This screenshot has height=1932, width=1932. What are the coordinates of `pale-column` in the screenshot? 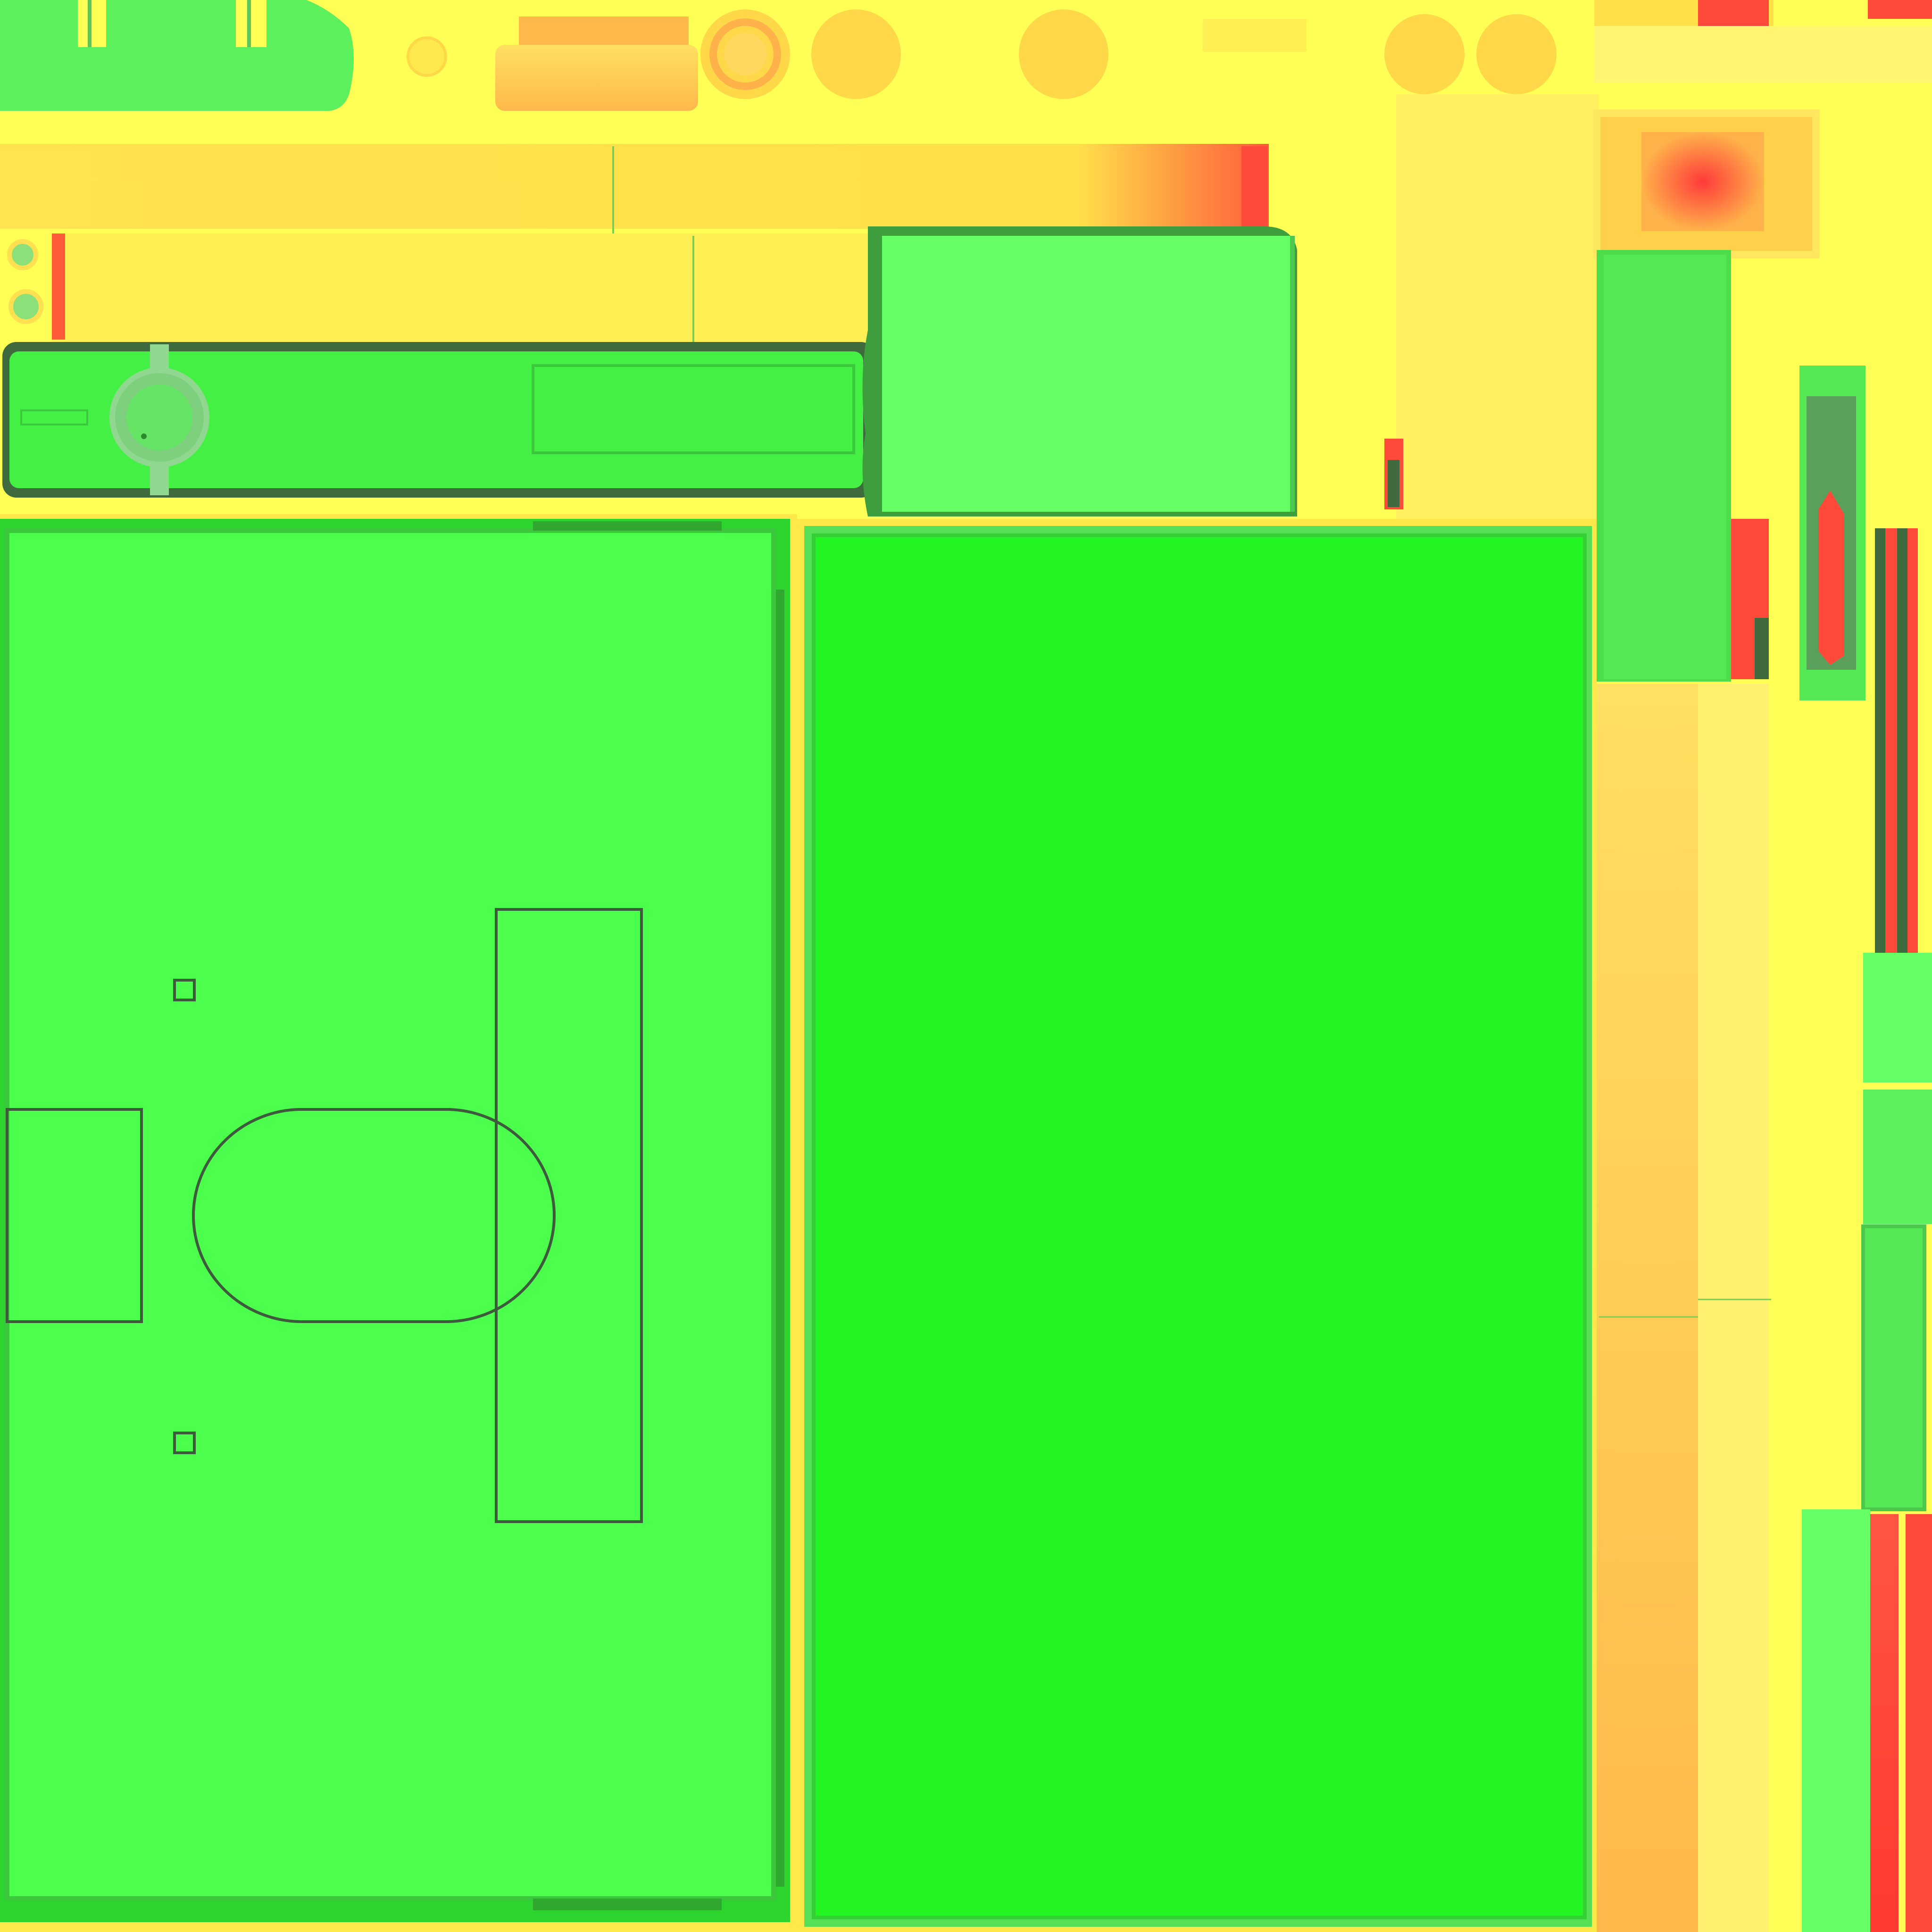 It's located at (1733, 1308).